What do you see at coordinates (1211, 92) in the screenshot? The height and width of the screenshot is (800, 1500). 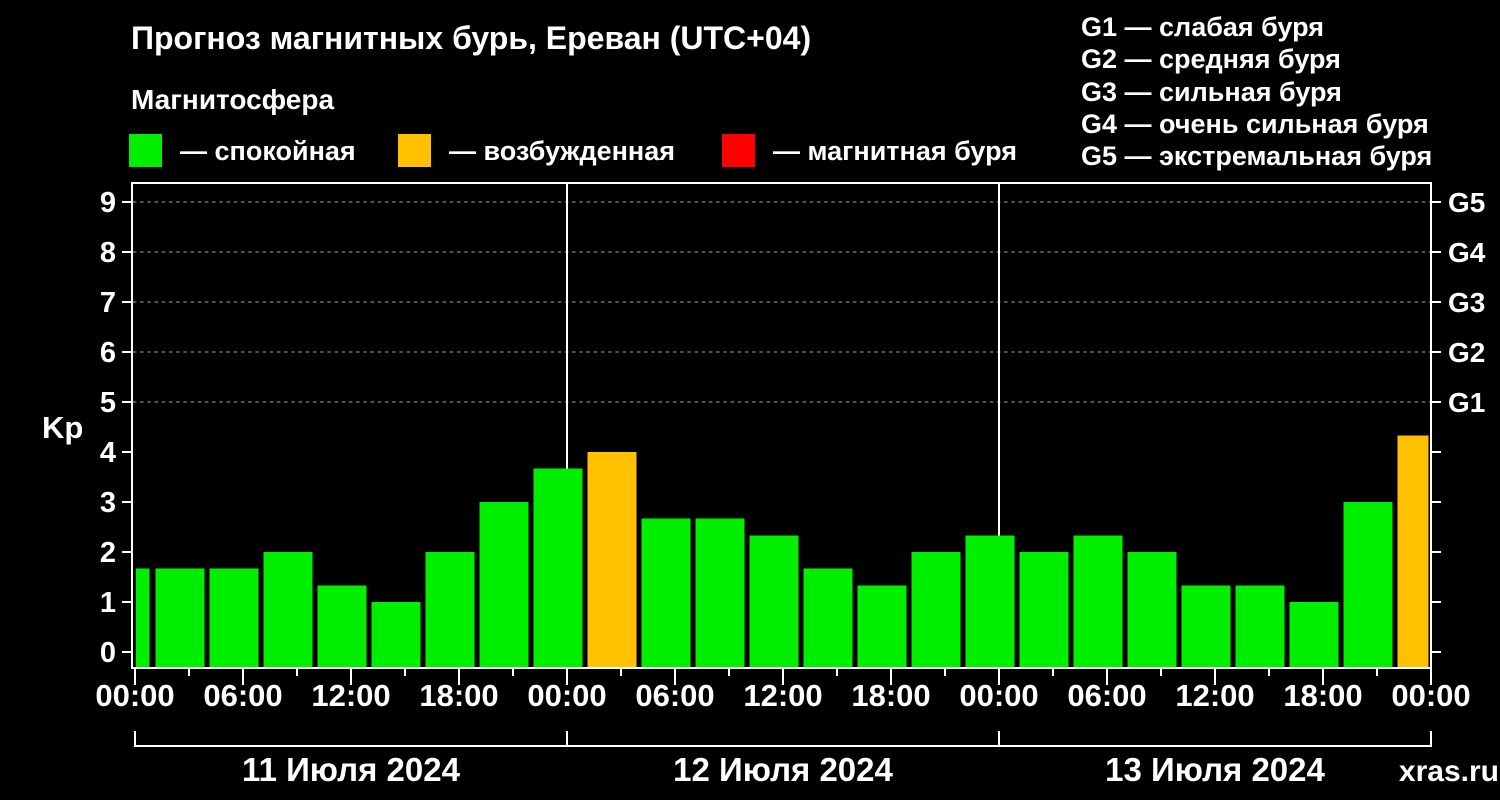 I see `svg-text: G3 — сильная буря` at bounding box center [1211, 92].